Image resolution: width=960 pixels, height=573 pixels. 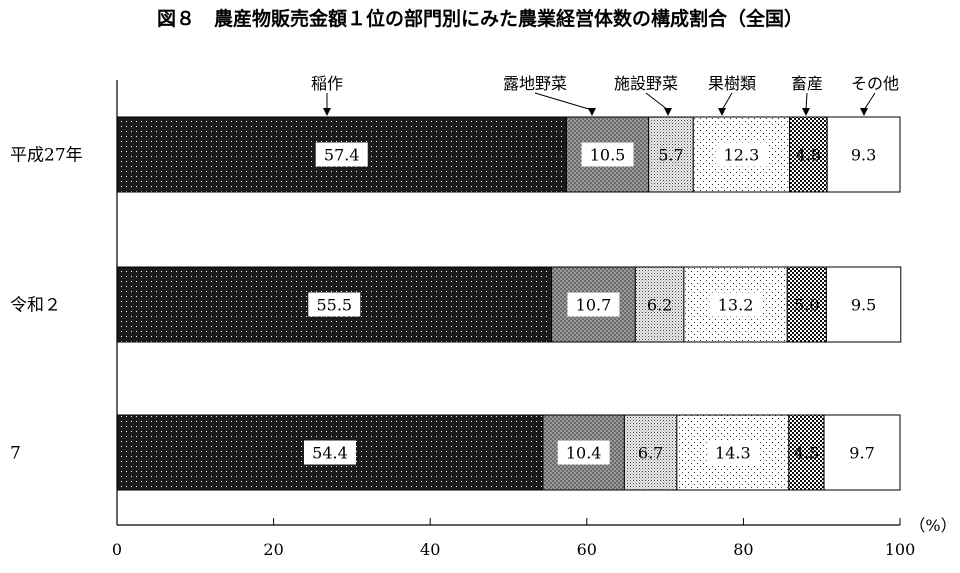 I want to click on data-label-open-field-vegetables: 10.5, so click(x=608, y=155).